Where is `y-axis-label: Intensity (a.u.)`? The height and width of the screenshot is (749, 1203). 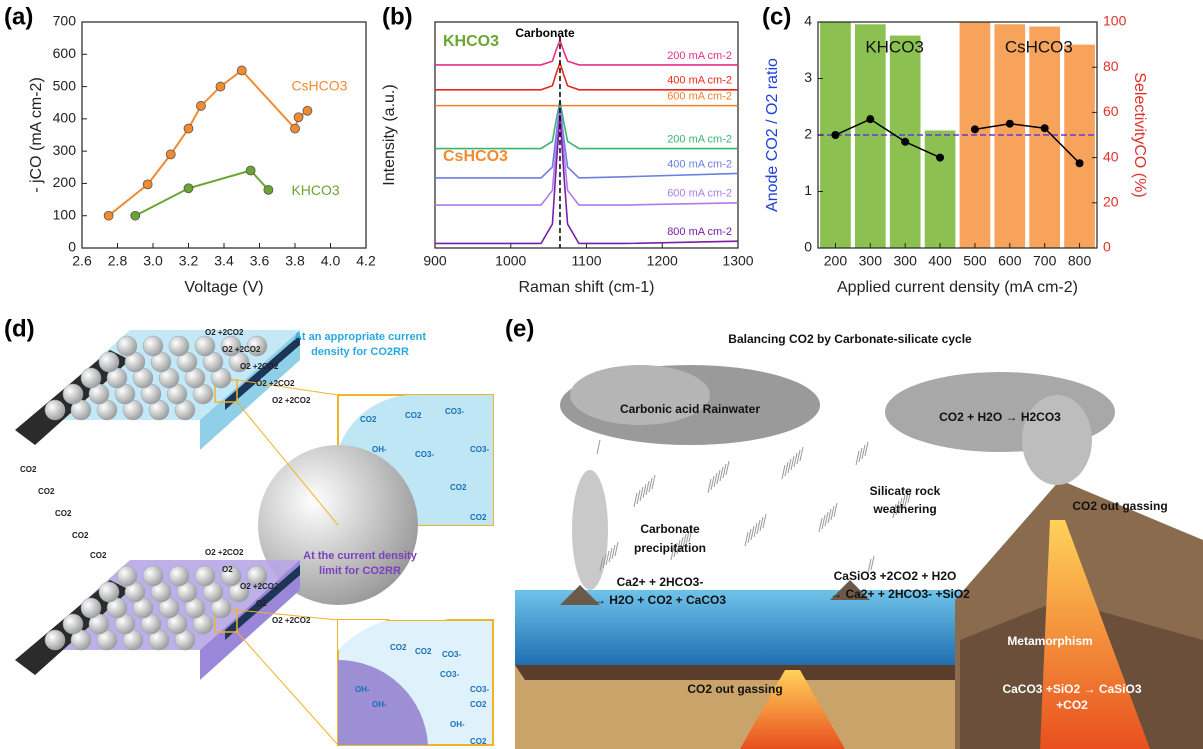 y-axis-label: Intensity (a.u.) is located at coordinates (389, 134).